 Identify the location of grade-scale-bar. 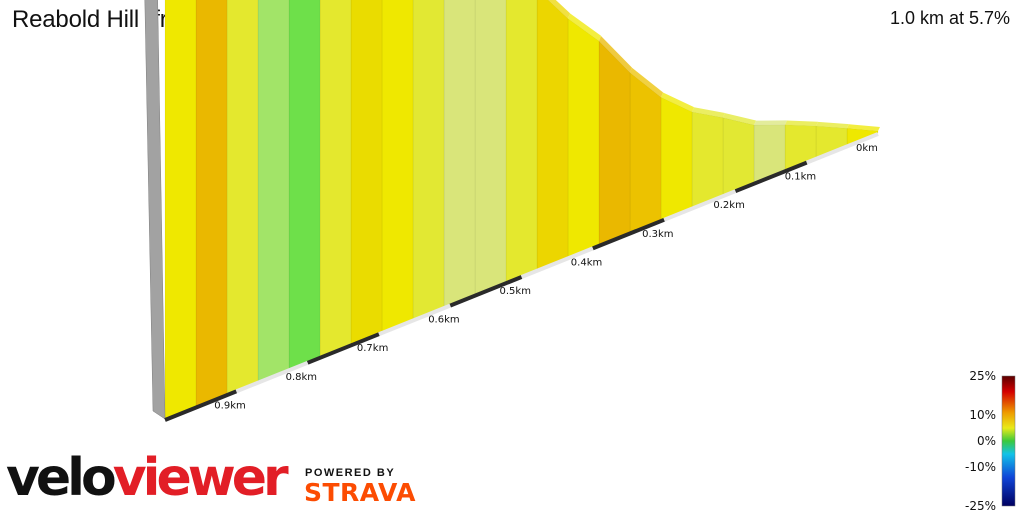
(1008, 441).